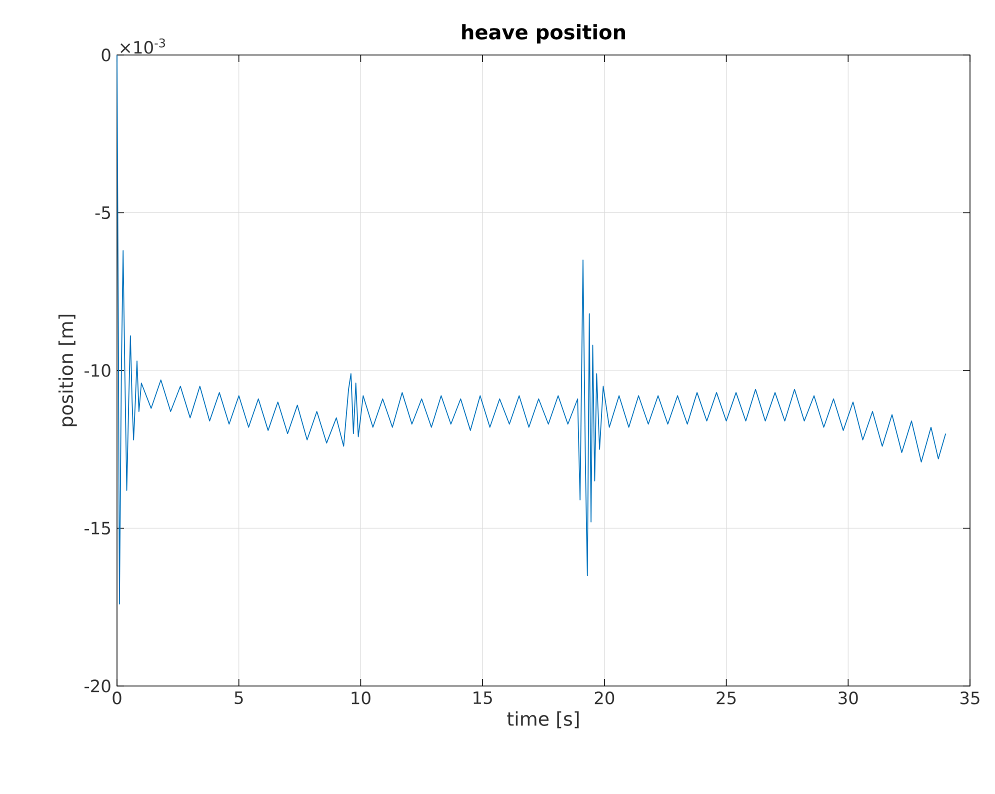  I want to click on x-tick-label: 15, so click(483, 698).